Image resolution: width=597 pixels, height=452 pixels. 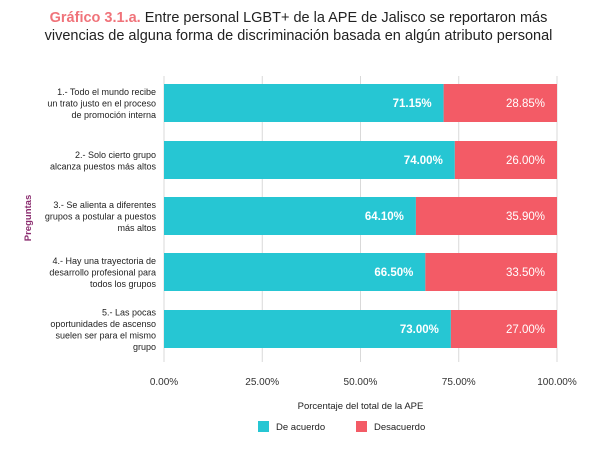 What do you see at coordinates (393, 273) in the screenshot?
I see `data-label-de-acuerdo: 66.50%` at bounding box center [393, 273].